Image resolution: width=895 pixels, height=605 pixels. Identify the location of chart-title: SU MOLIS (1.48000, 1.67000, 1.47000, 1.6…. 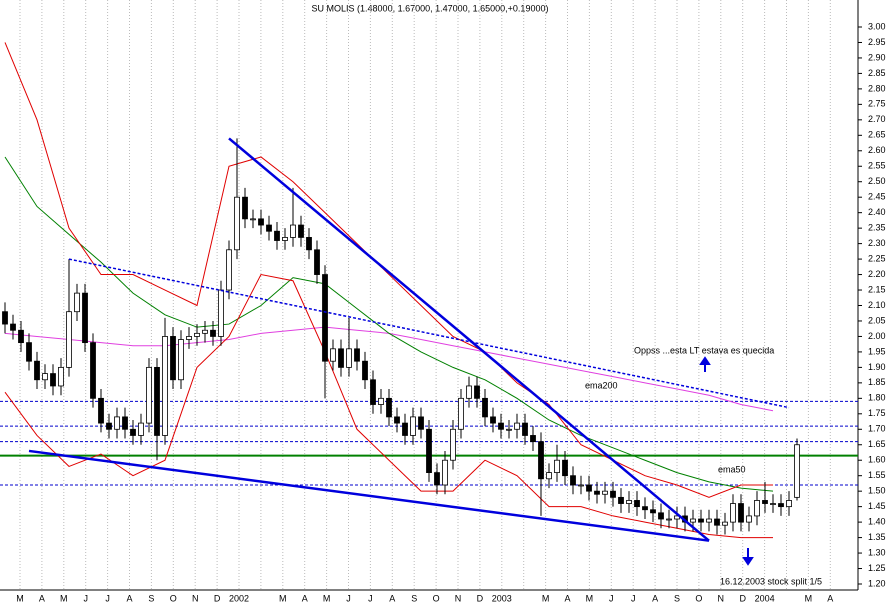
(430, 8).